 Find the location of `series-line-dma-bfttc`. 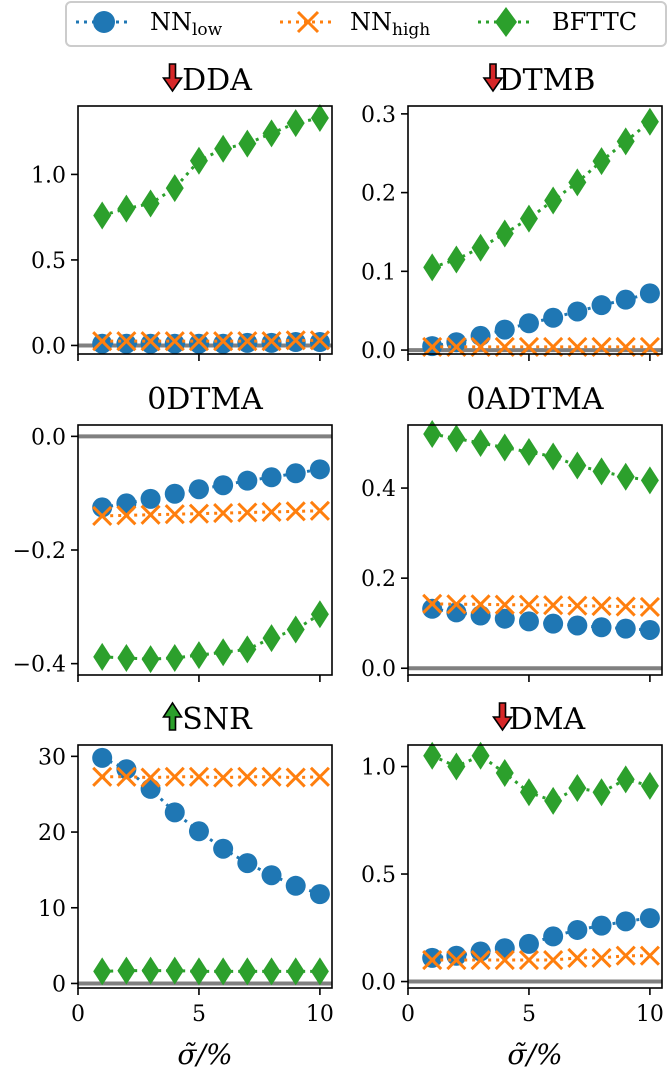

series-line-dma-bfttc is located at coordinates (541, 778).